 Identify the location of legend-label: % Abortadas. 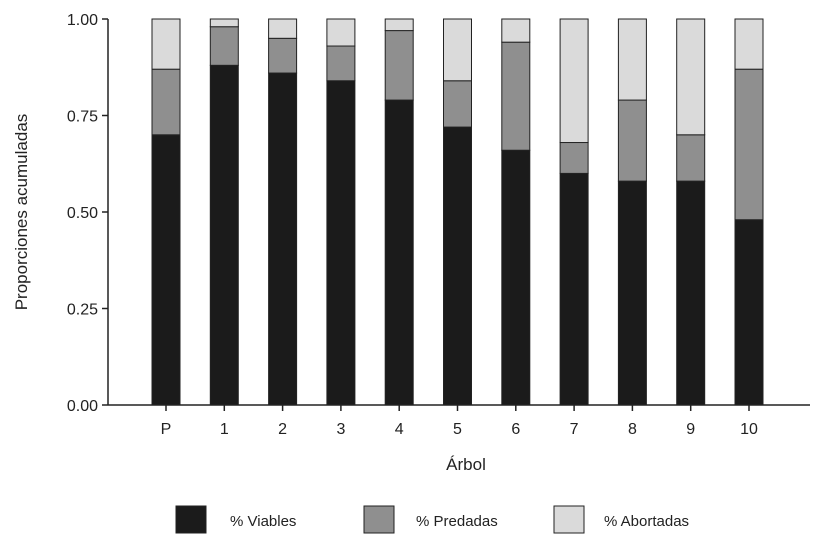
(646, 521).